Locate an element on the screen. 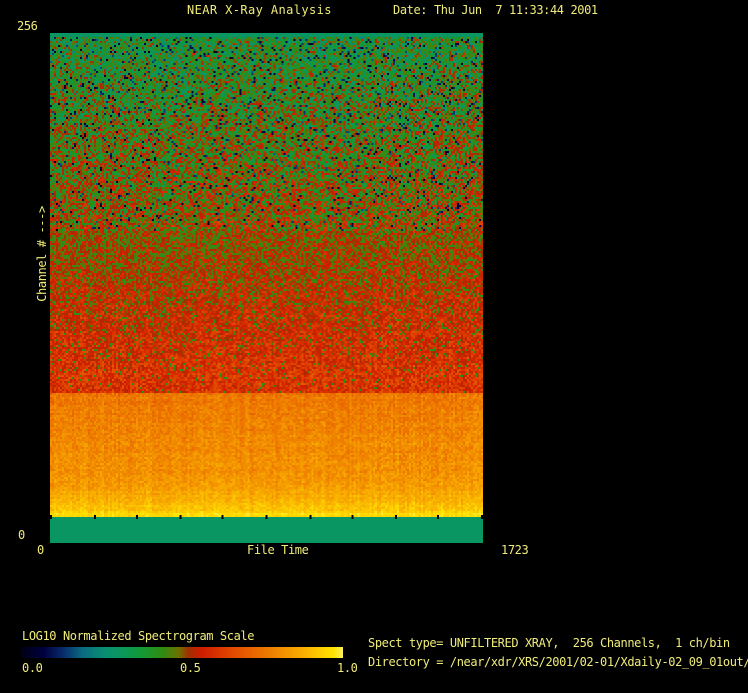 This screenshot has width=748, height=693. x-axis-min-label: 0 is located at coordinates (40, 550).